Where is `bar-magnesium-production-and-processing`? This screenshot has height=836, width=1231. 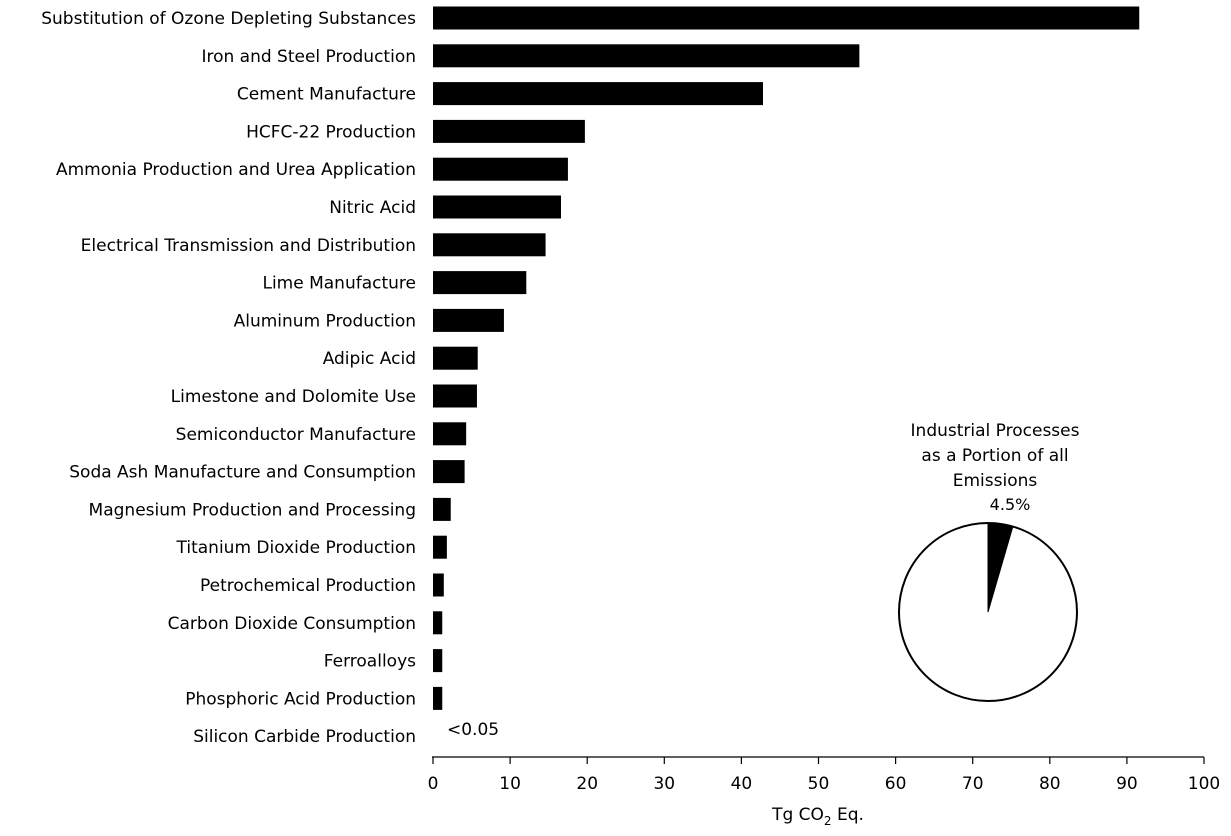
bar-magnesium-production-and-processing is located at coordinates (442, 509).